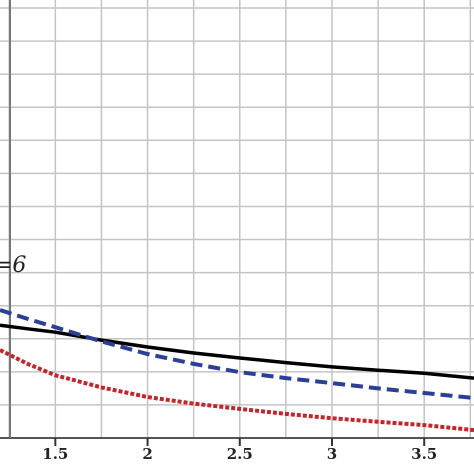 This screenshot has height=474, width=474. Describe the element at coordinates (147, 454) in the screenshot. I see `x-tick-label: 2` at that location.